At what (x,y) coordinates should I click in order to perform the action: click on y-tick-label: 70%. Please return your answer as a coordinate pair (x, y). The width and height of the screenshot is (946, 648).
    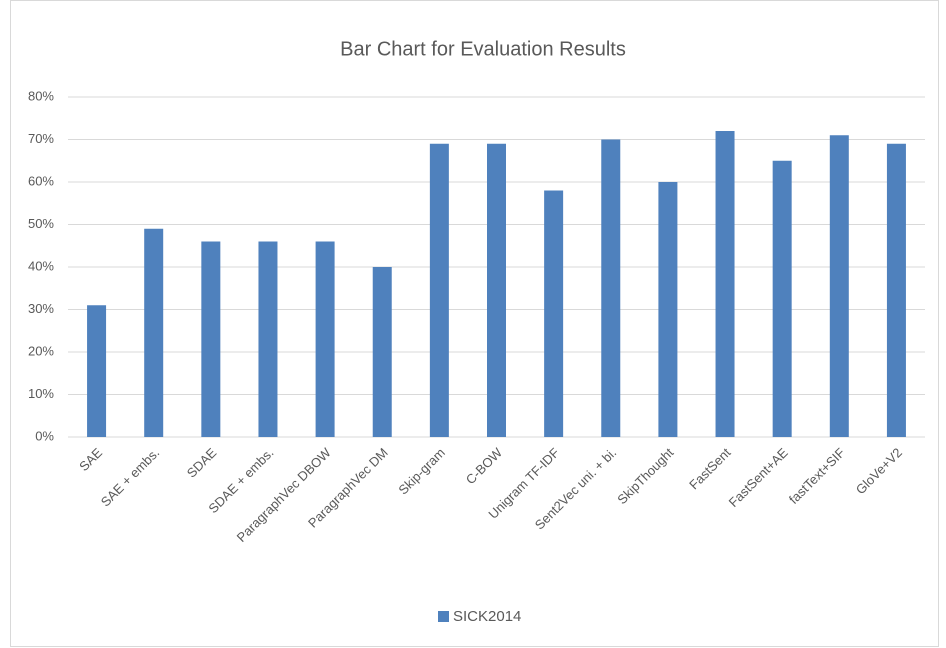
    Looking at the image, I should click on (41, 138).